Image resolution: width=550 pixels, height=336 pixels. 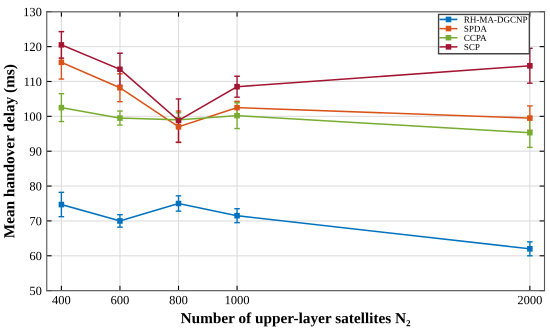 What do you see at coordinates (36, 291) in the screenshot?
I see `y-tick-label: 50` at bounding box center [36, 291].